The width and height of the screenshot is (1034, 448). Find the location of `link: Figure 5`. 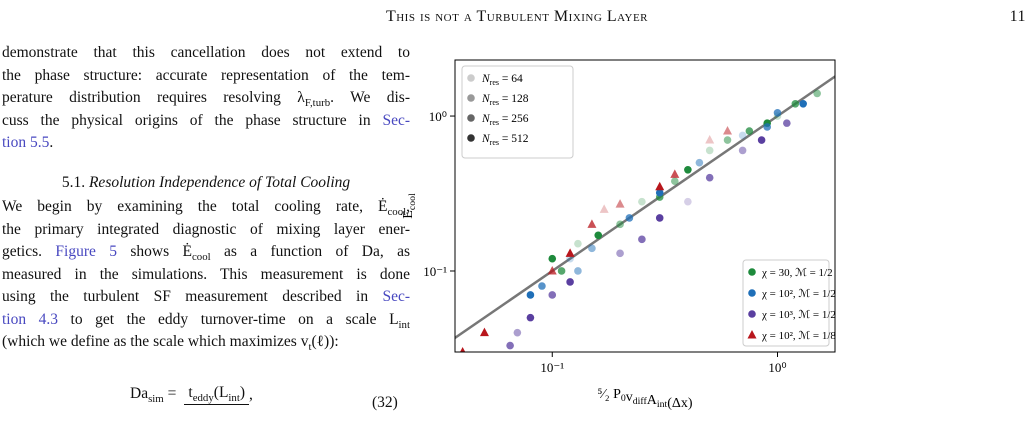

link: Figure 5 is located at coordinates (86, 251).